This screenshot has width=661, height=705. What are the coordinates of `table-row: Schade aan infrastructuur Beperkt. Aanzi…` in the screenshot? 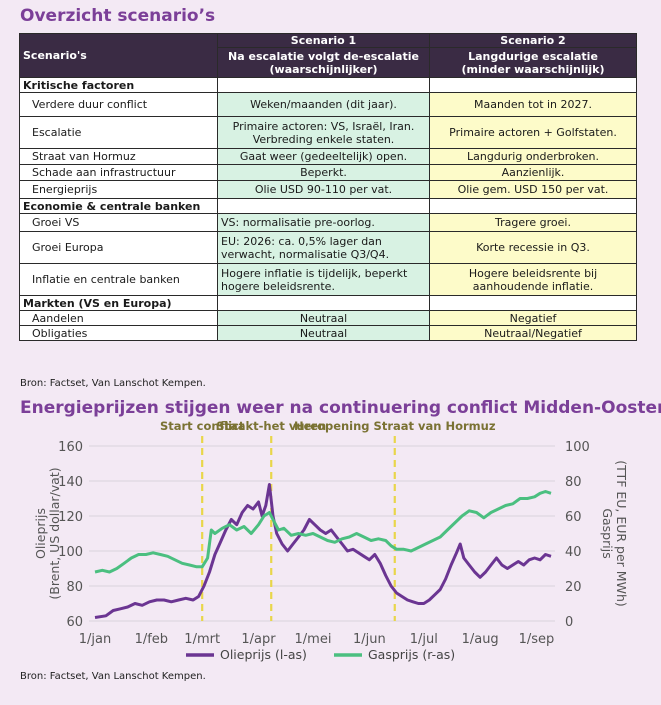 It's located at (328, 172).